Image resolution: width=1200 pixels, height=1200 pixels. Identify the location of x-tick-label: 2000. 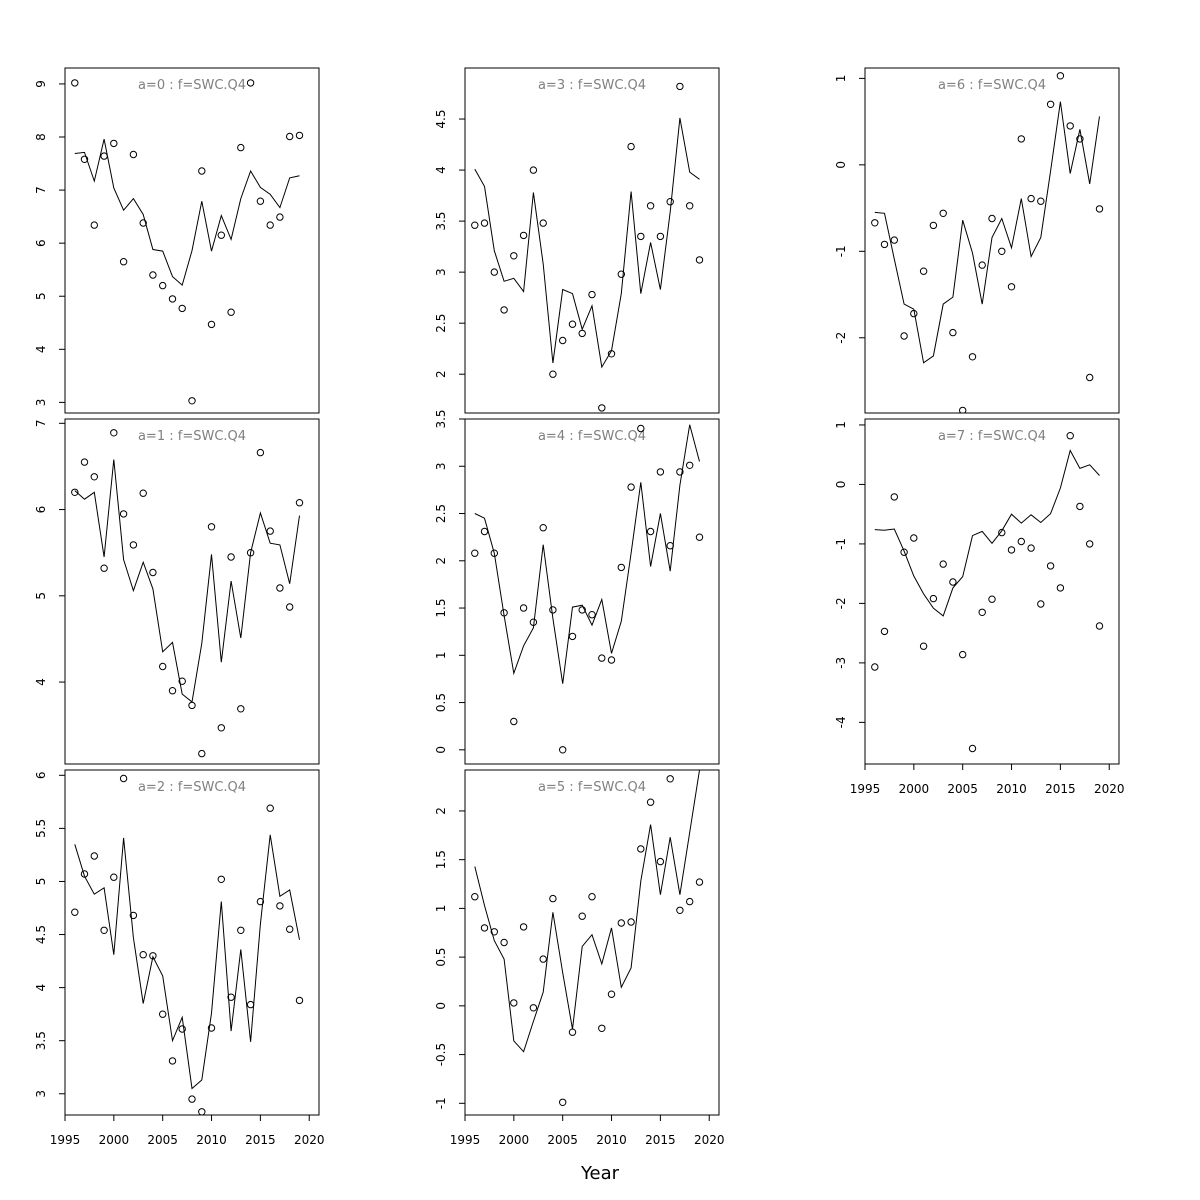
(114, 1140).